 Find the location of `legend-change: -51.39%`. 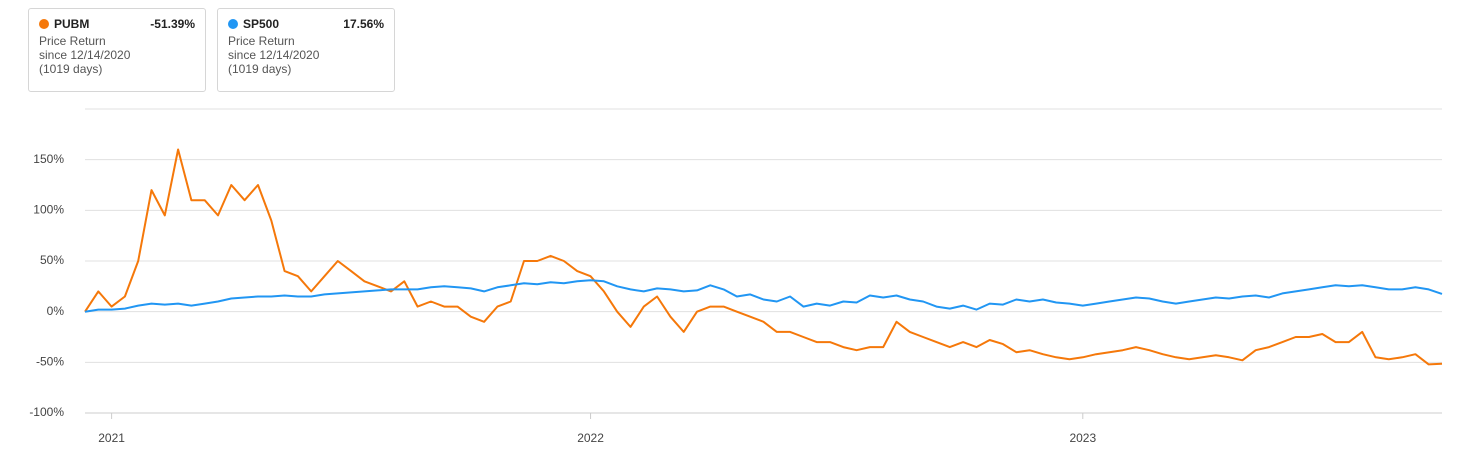

legend-change: -51.39% is located at coordinates (172, 24).